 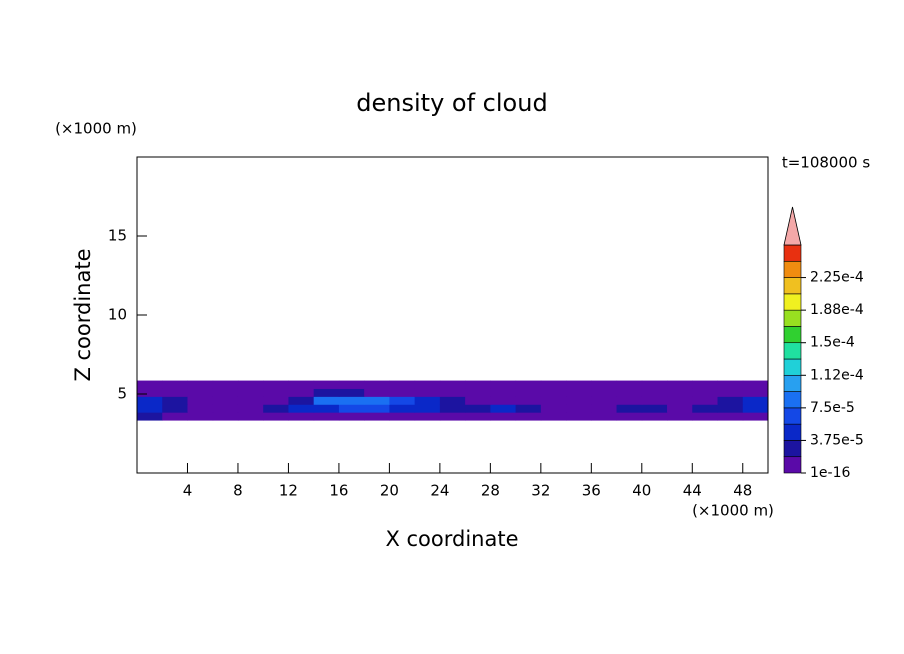 What do you see at coordinates (742, 491) in the screenshot?
I see `x-tick-label: 48` at bounding box center [742, 491].